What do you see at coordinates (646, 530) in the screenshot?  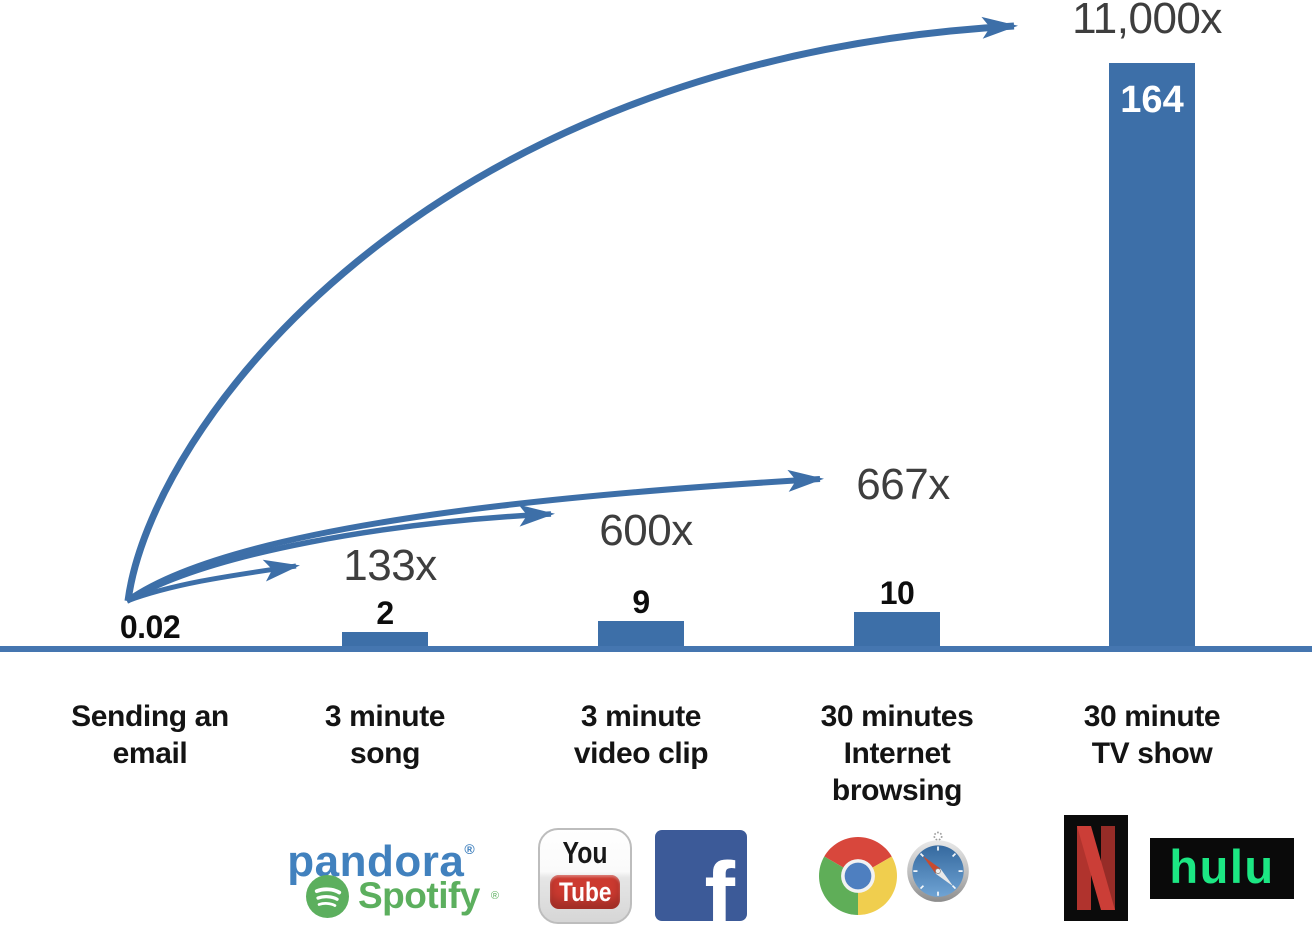 I see `multiplier-label-3-minute-video-clip: 600x` at bounding box center [646, 530].